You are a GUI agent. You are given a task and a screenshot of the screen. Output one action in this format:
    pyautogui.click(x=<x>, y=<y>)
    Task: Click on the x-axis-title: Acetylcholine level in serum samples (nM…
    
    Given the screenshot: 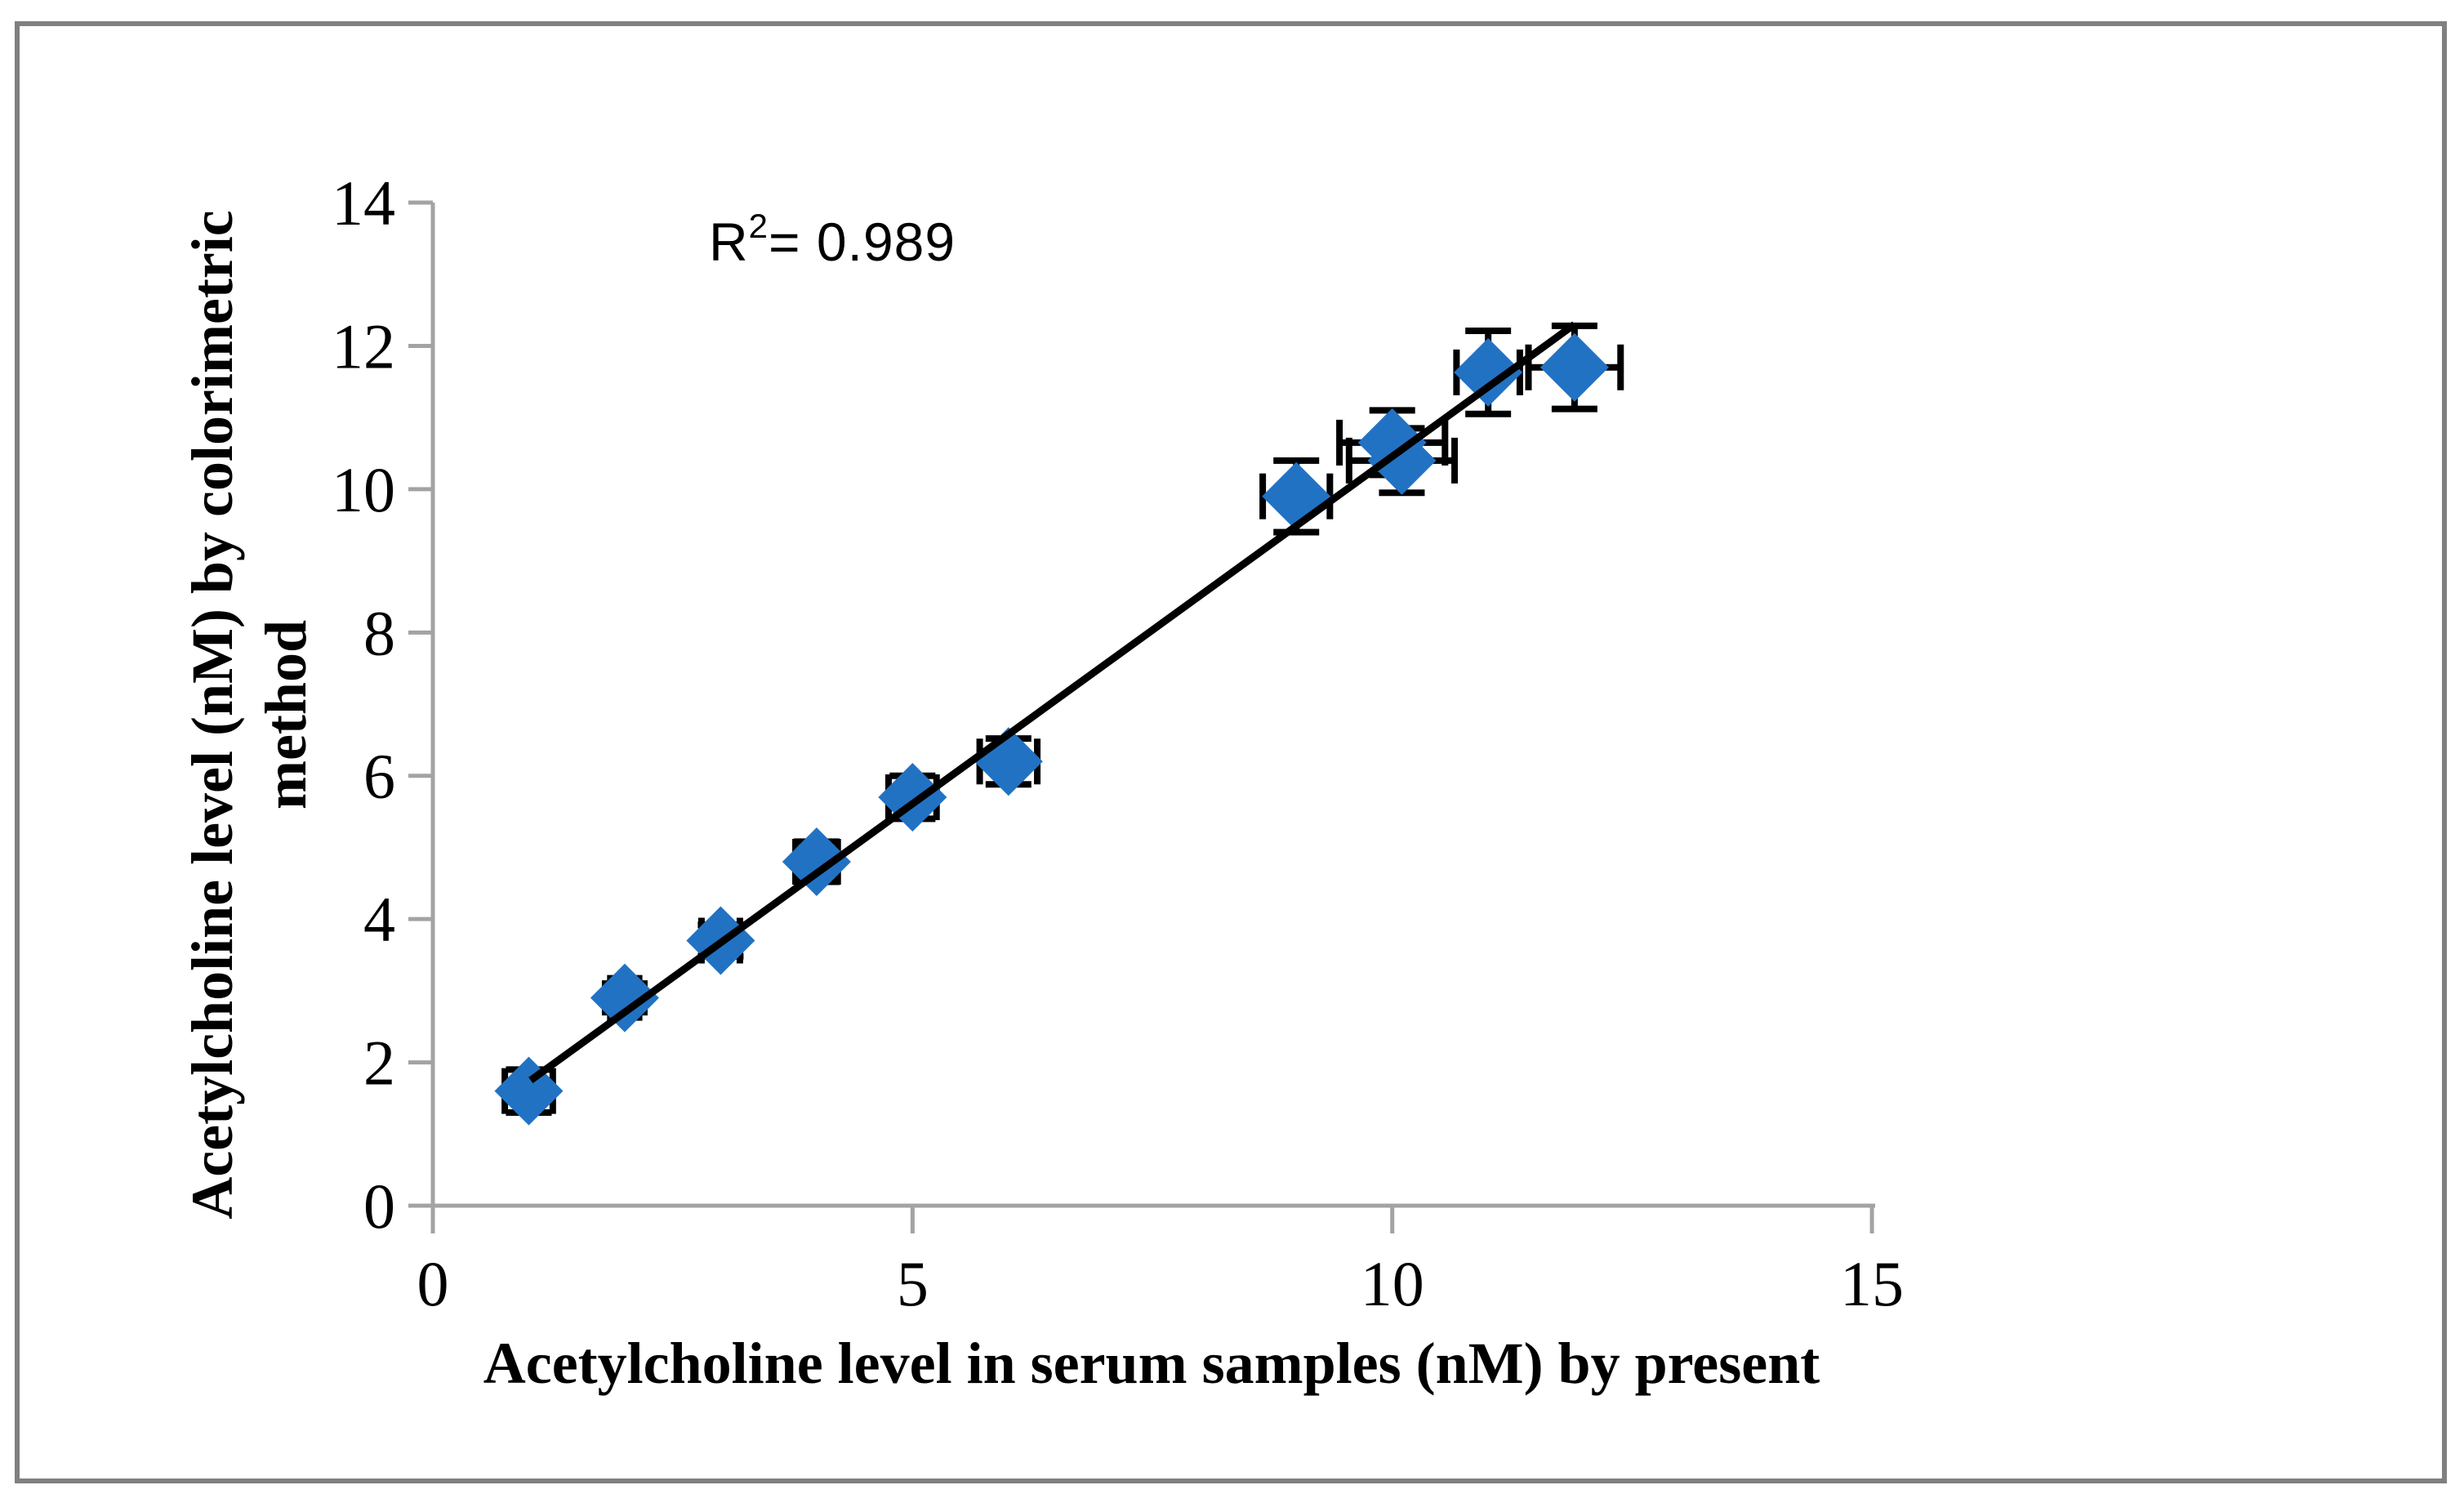 What is the action you would take?
    pyautogui.click(x=1151, y=1363)
    